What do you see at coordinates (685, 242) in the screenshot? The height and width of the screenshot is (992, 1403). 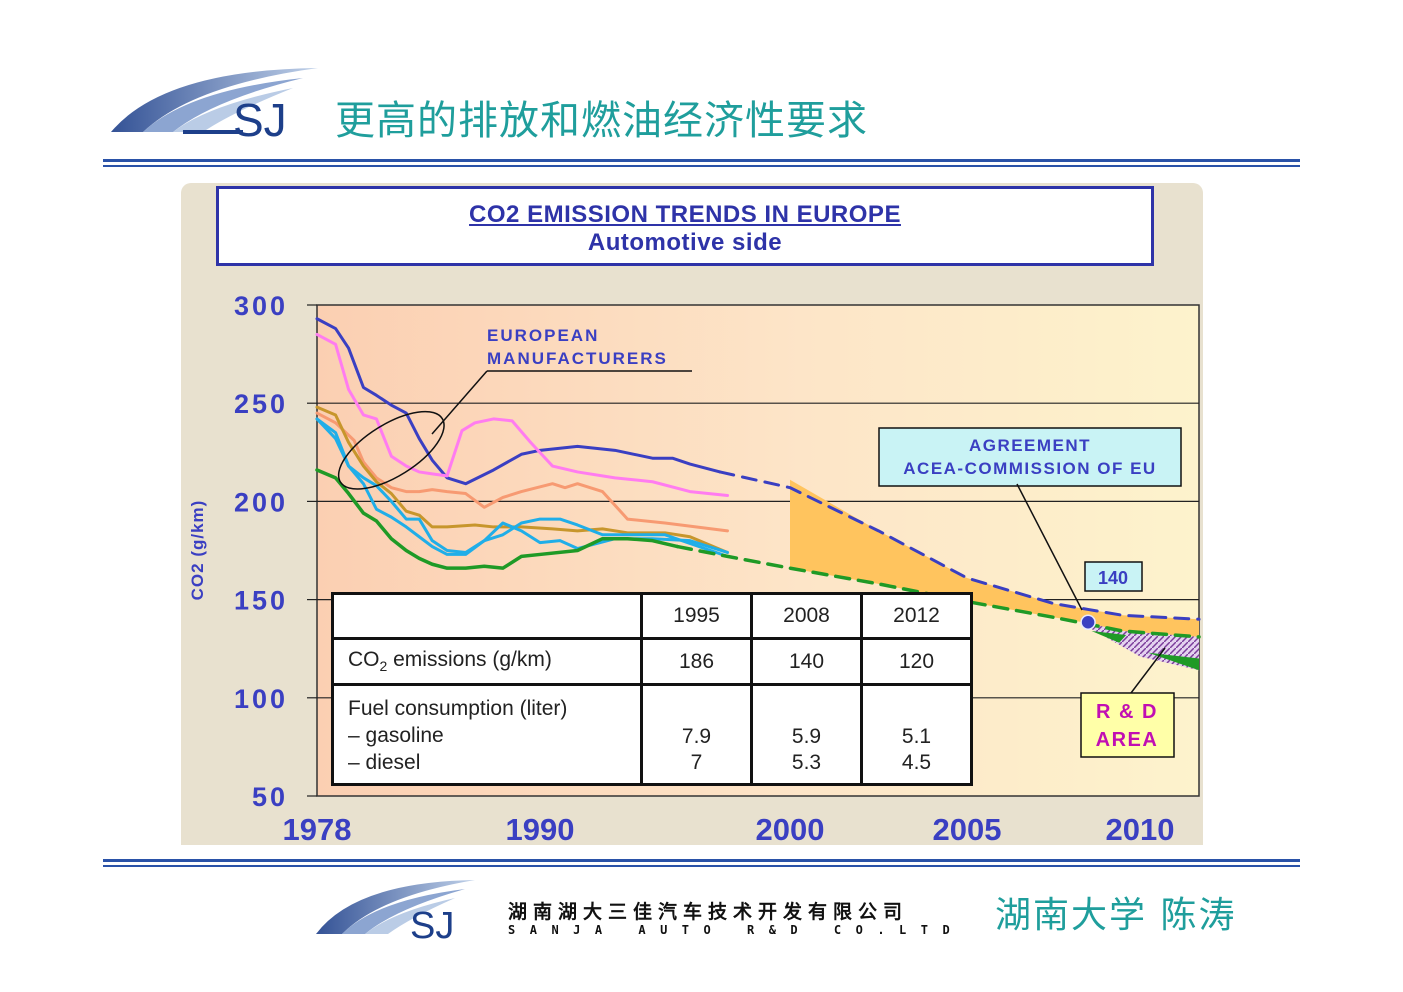 I see `chart-subtitle: Automotive side` at bounding box center [685, 242].